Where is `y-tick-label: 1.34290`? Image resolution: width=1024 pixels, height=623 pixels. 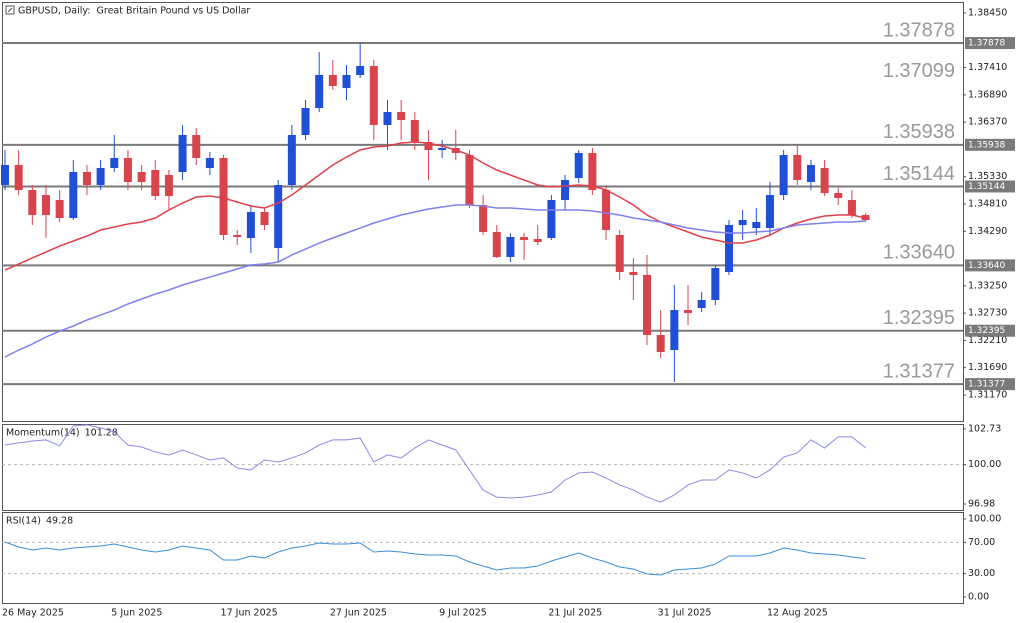
y-tick-label: 1.34290 is located at coordinates (987, 231).